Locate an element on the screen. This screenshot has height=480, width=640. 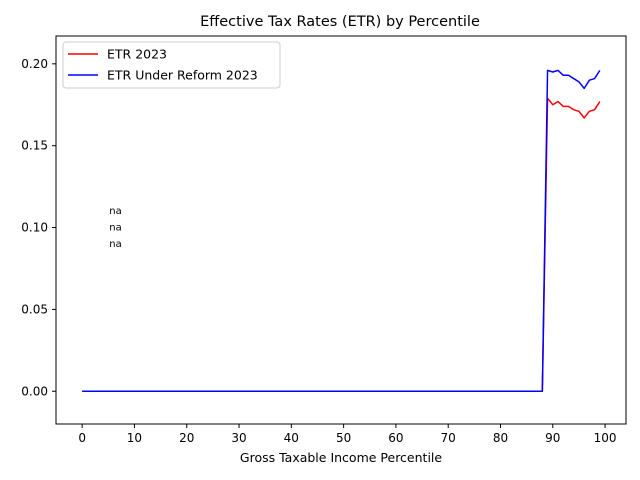
legend: ETR 2023 ETR Under Reform 2023 is located at coordinates (171, 65).